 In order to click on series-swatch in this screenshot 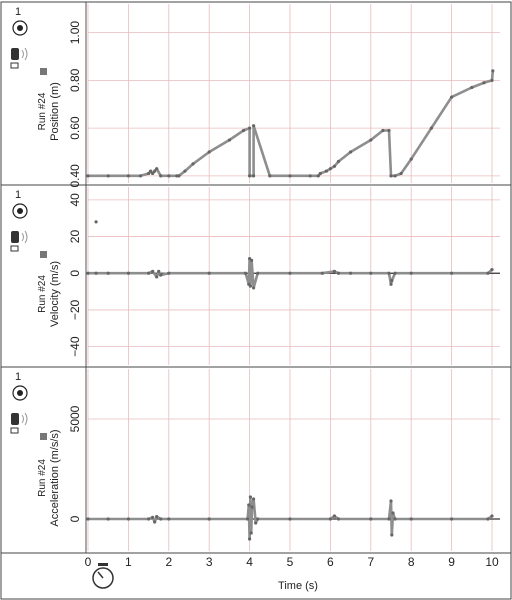, I will do `click(43, 436)`.